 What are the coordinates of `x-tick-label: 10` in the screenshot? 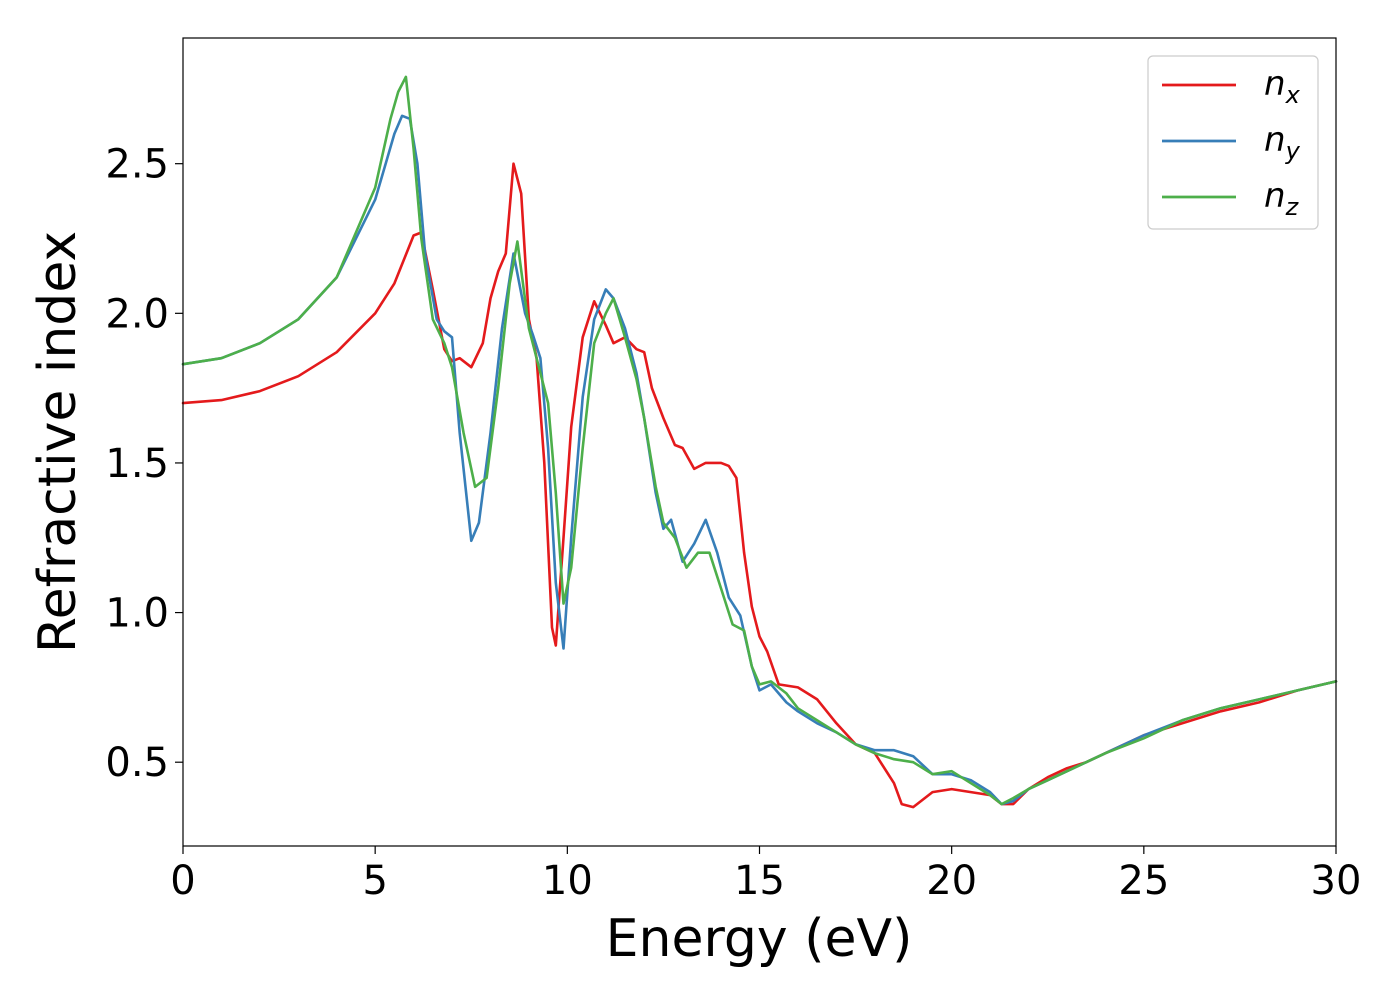 It's located at (567, 881).